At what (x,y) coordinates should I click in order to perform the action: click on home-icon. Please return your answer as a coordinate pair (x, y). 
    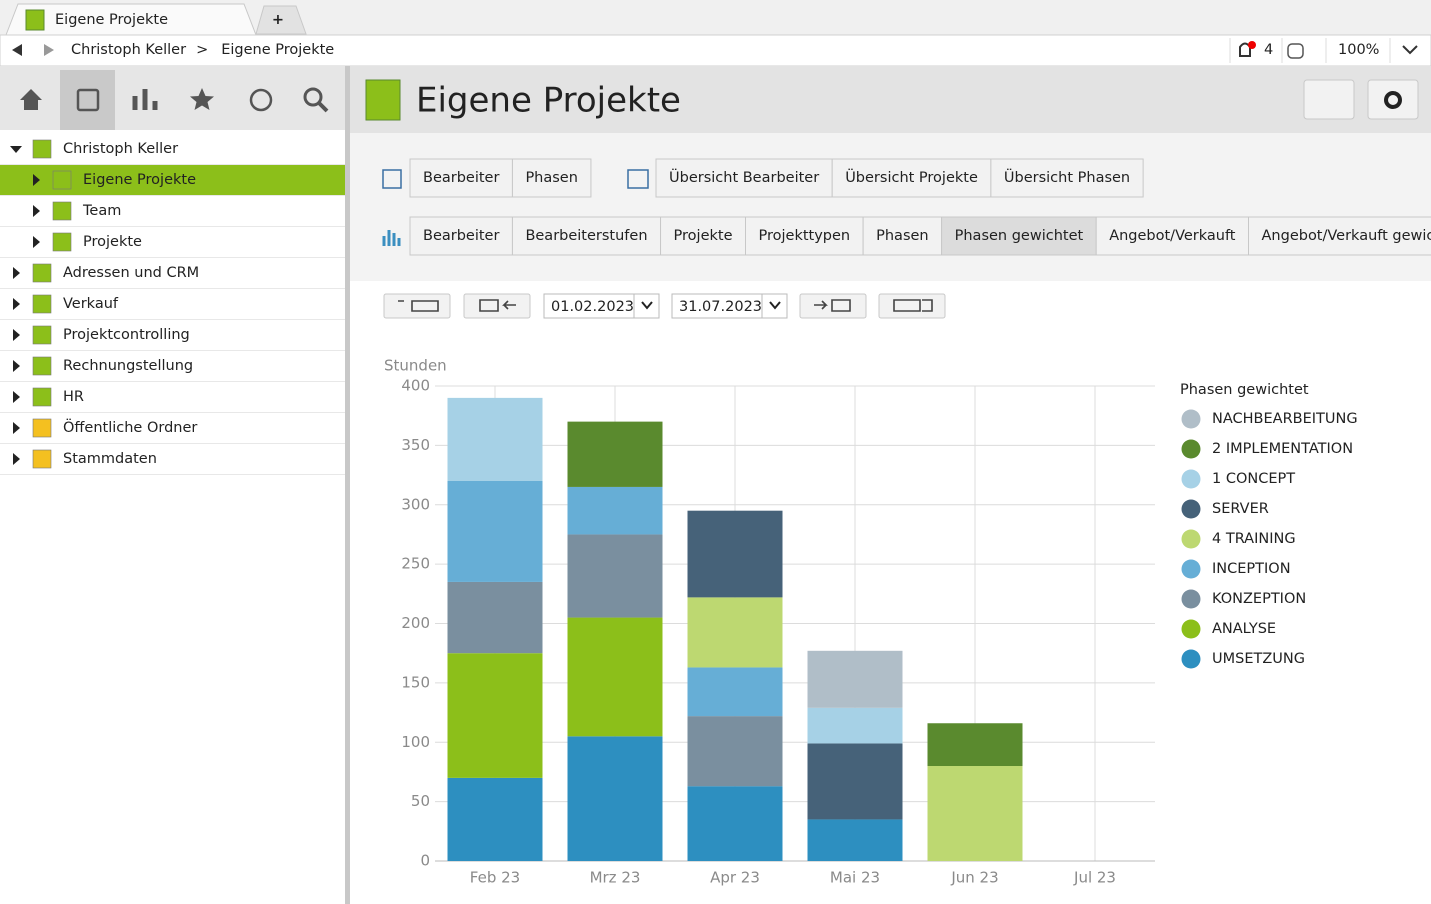
    Looking at the image, I should click on (31, 99).